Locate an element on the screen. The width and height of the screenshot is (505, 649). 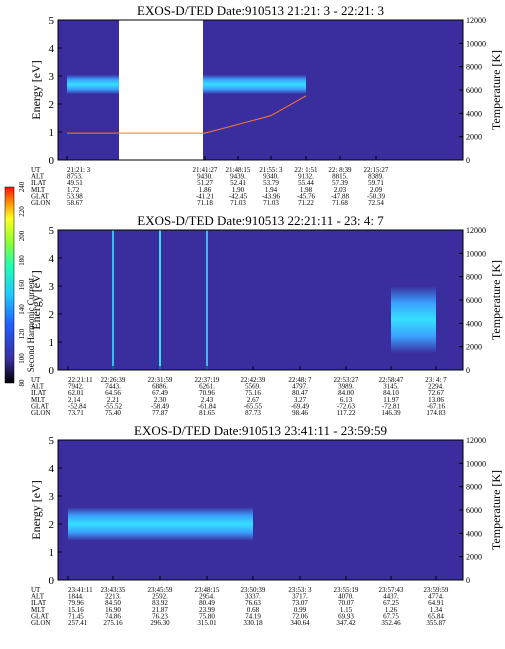
colorbar-tick-label: 180 is located at coordinates (22, 260).